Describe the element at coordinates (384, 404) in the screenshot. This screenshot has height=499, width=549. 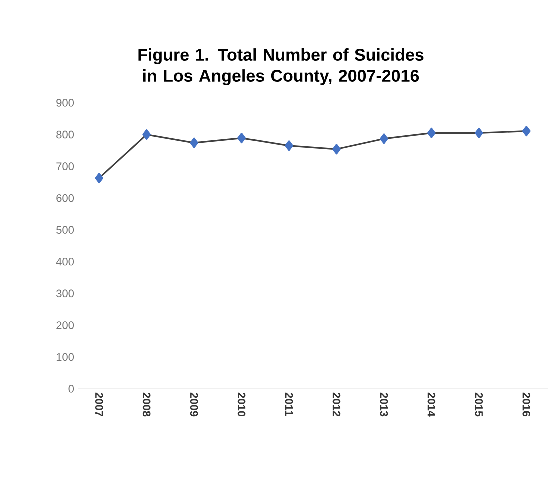
I see `x-tick-label: 2013` at that location.